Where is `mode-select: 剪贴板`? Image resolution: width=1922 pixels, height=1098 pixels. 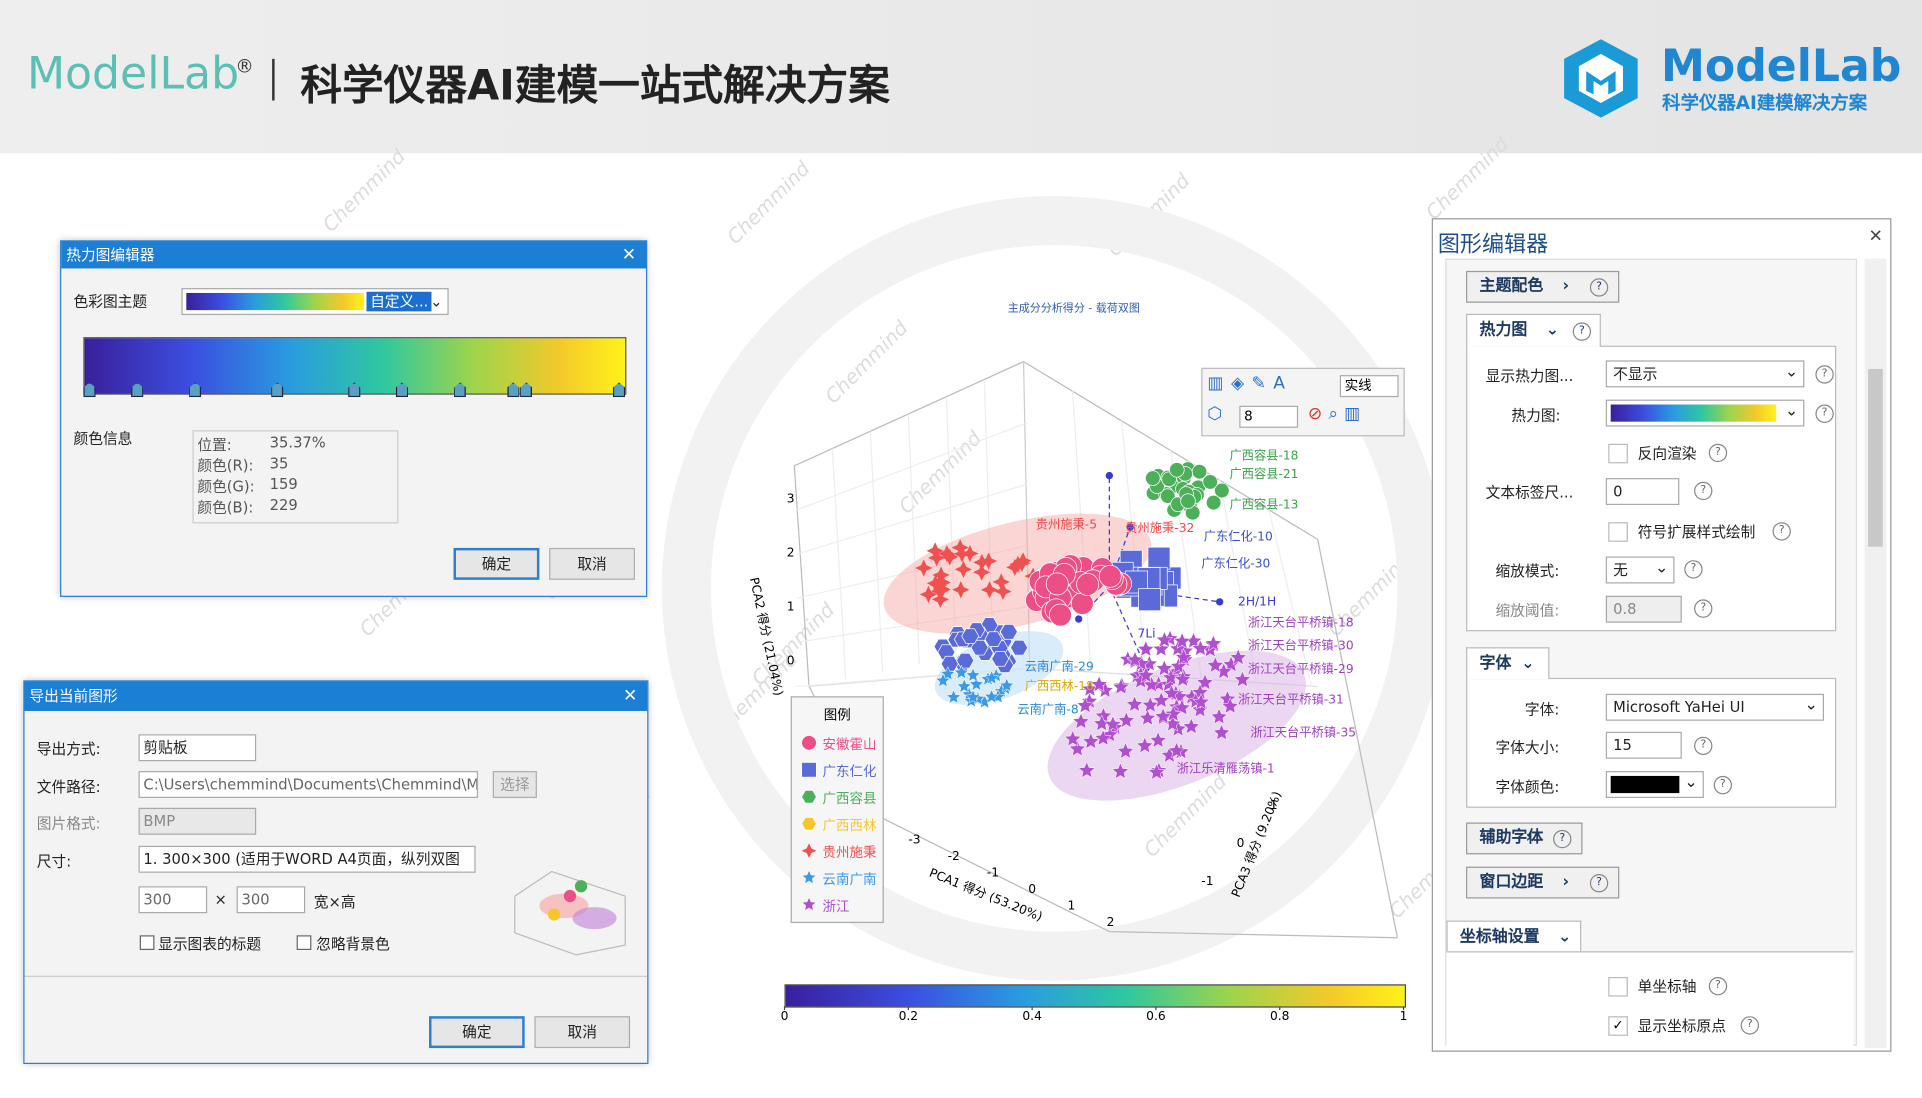 mode-select: 剪贴板 is located at coordinates (197, 748).